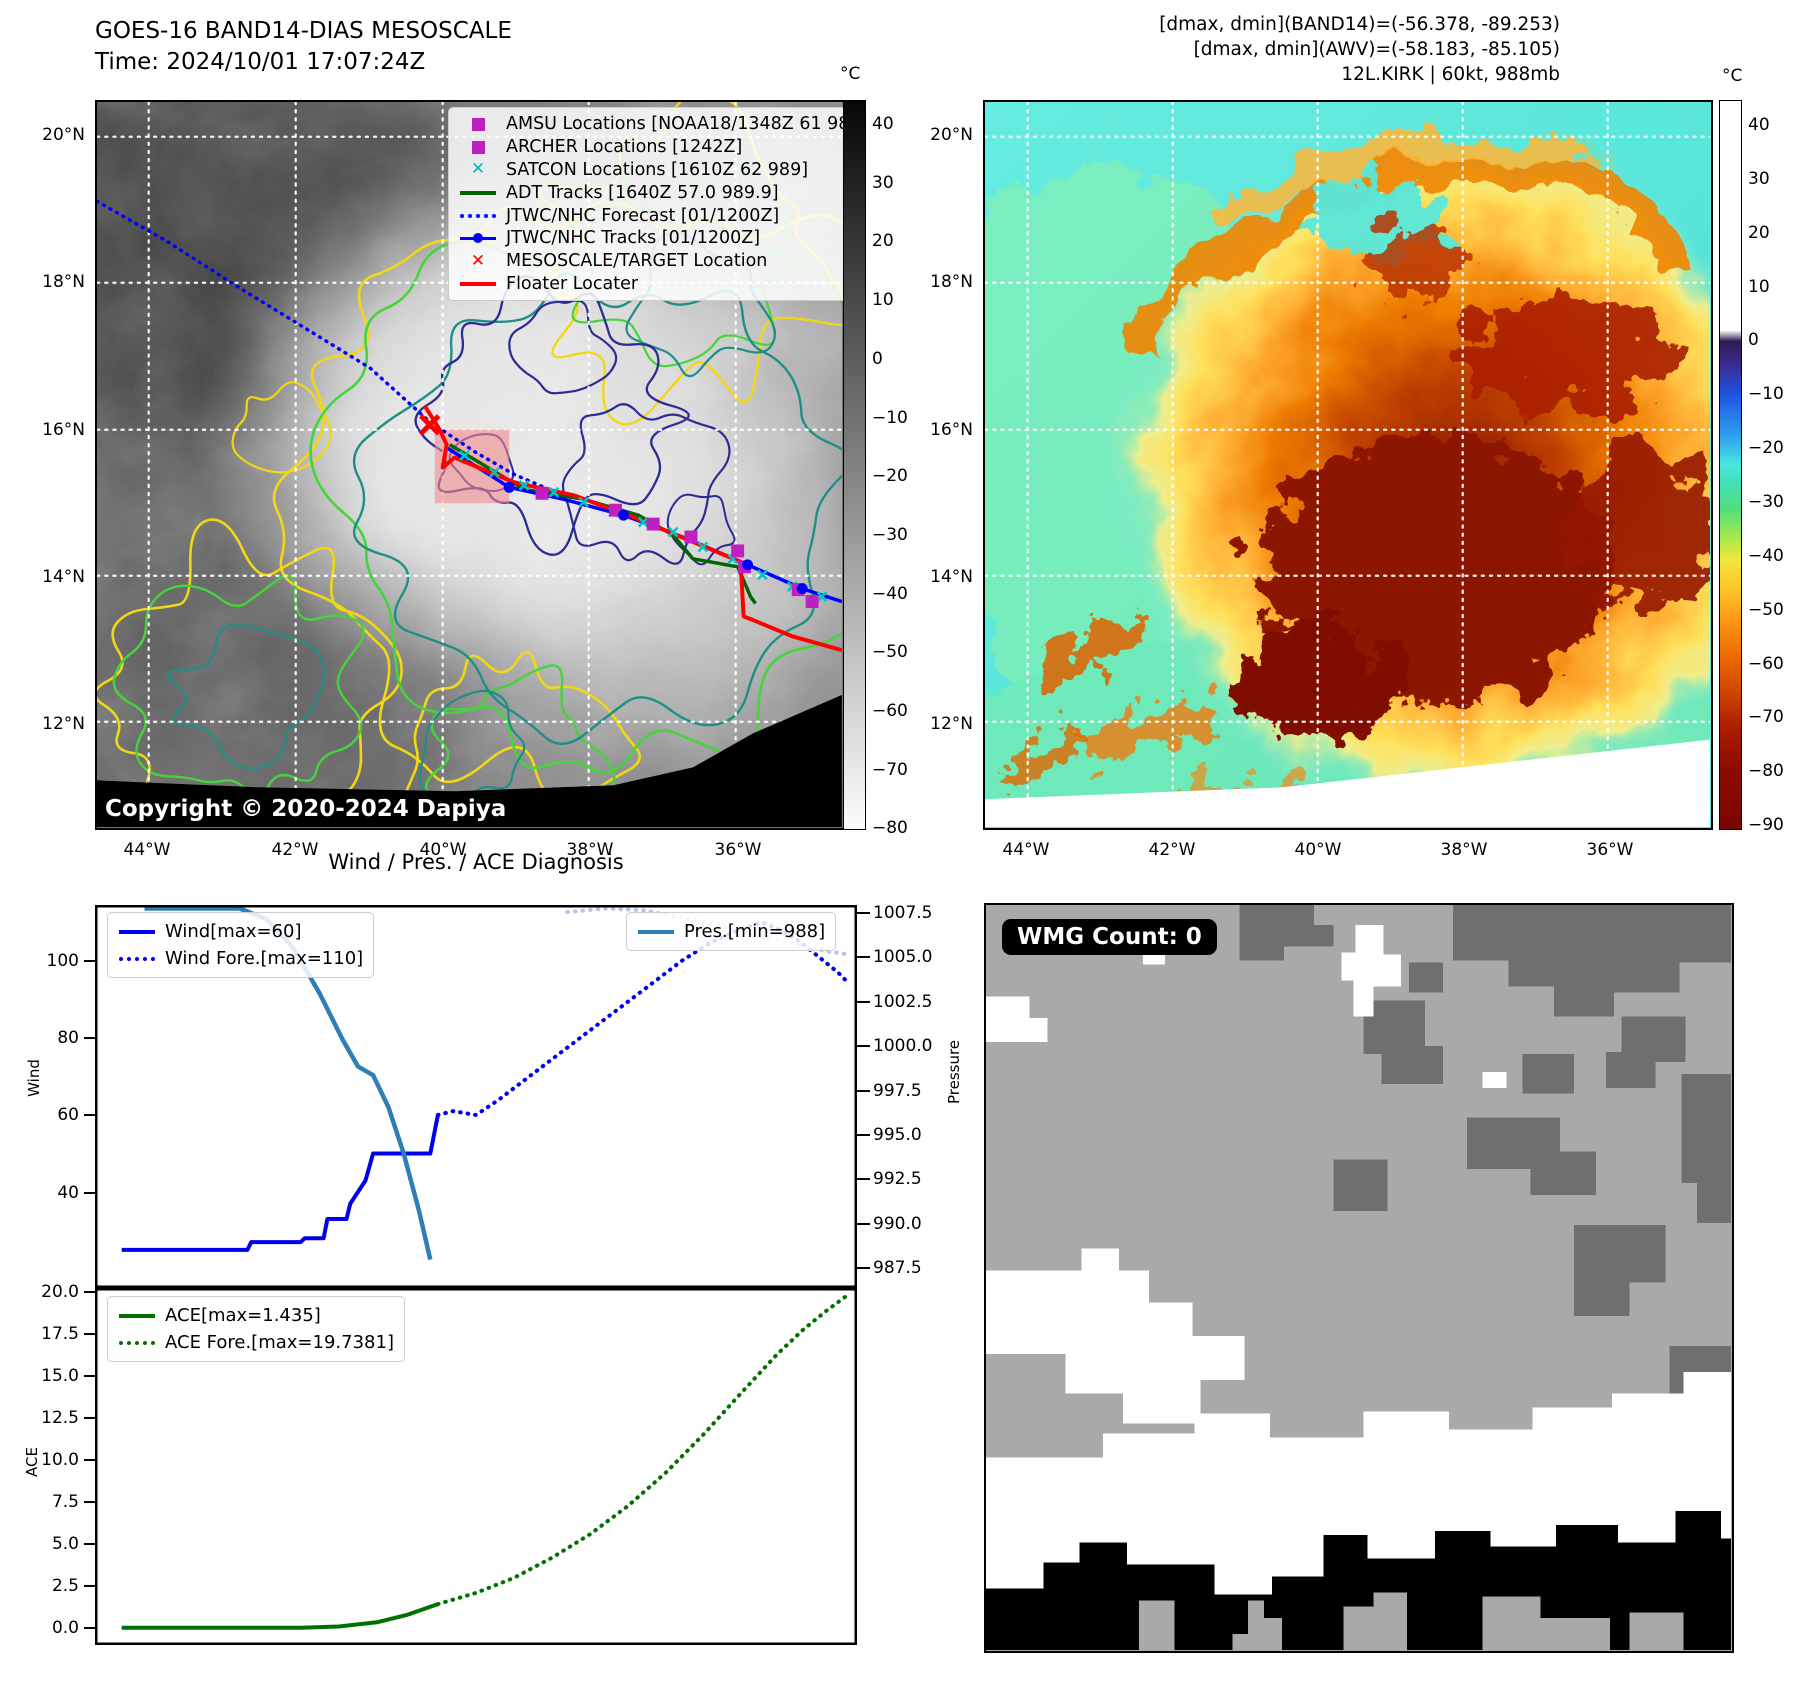  Describe the element at coordinates (1753, 340) in the screenshot. I see `colorbar-tick-label: 0` at that location.